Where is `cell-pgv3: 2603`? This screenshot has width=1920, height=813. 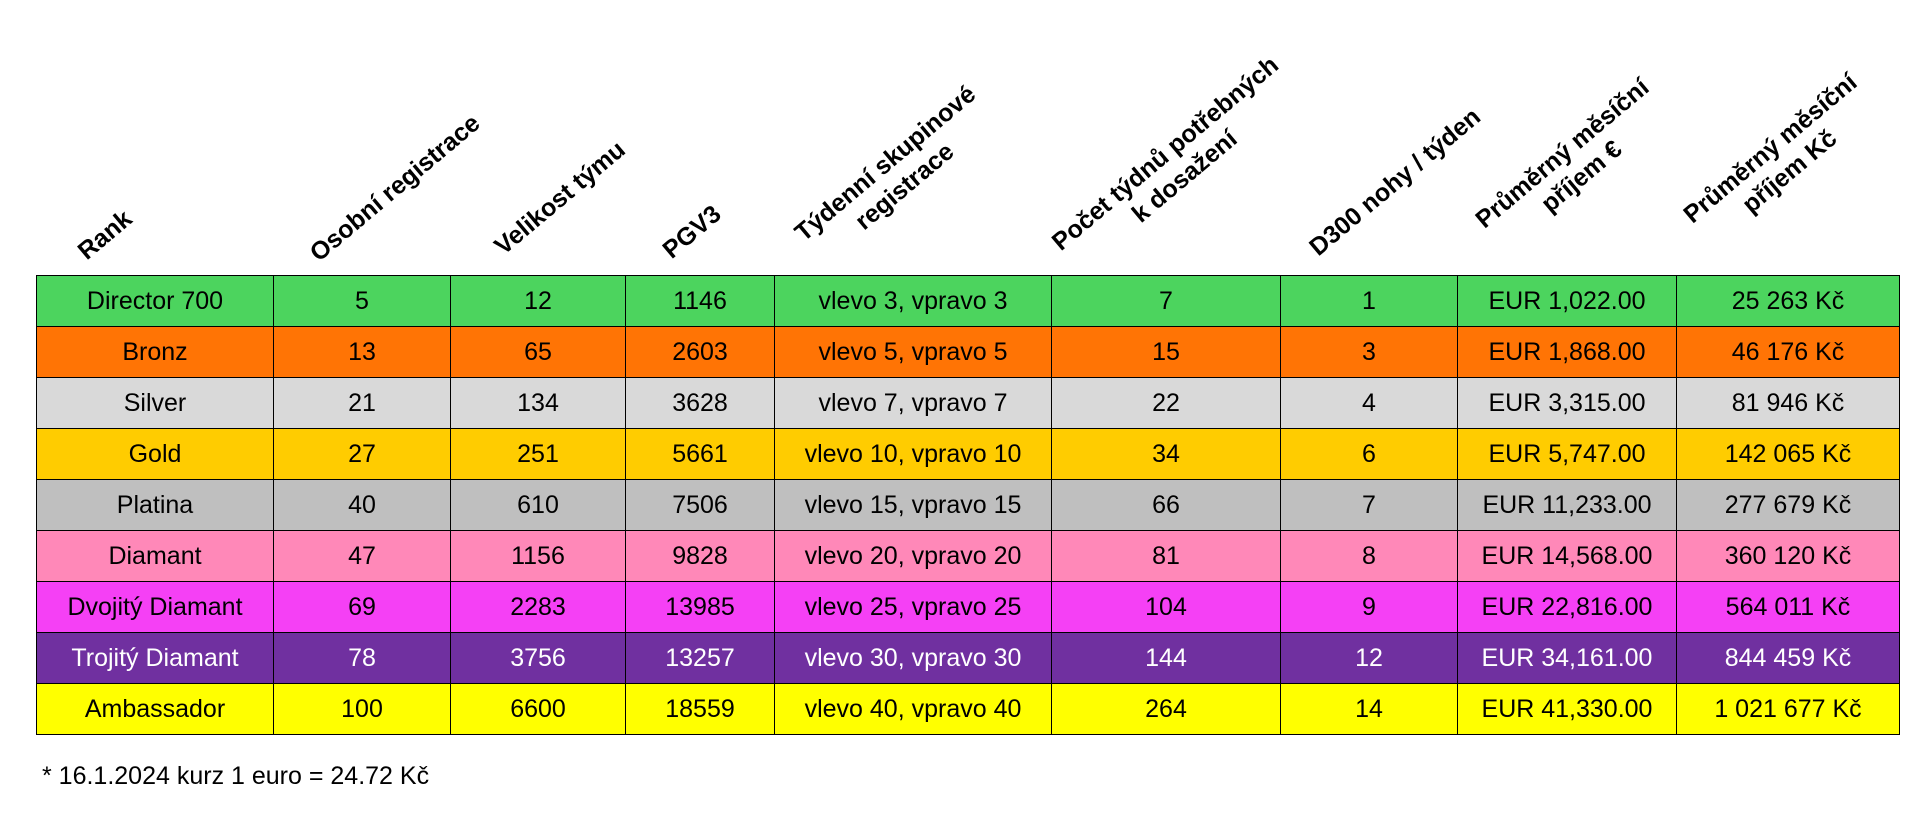 cell-pgv3: 2603 is located at coordinates (700, 352).